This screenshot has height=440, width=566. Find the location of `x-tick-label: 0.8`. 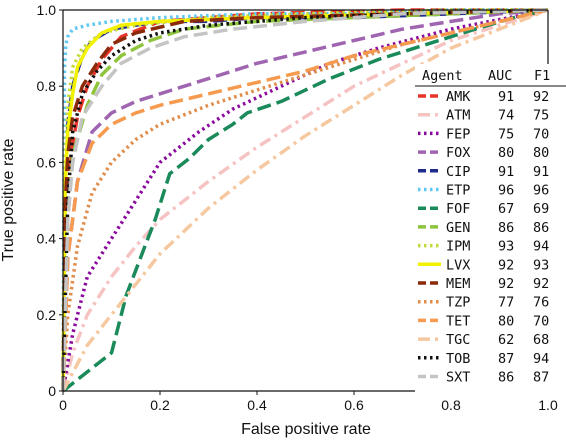

x-tick-label: 0.8 is located at coordinates (451, 405).